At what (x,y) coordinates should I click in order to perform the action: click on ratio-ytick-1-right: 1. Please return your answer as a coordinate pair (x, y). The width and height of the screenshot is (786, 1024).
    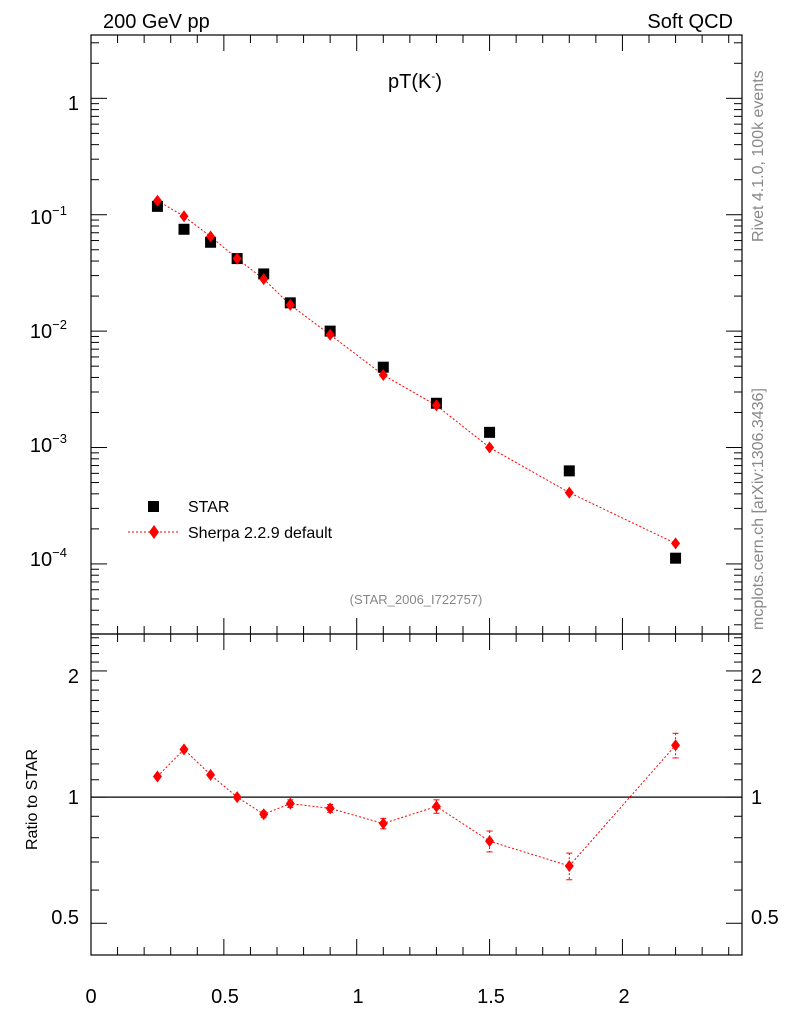
    Looking at the image, I should click on (756, 798).